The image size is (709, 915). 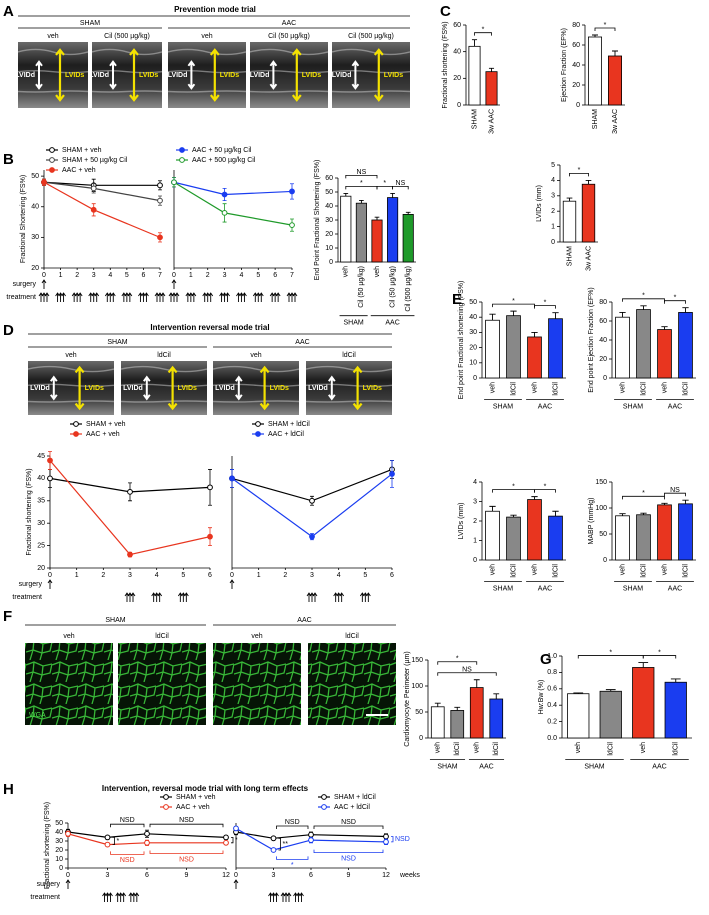 I want to click on panel-letter: D, so click(x=8, y=330).